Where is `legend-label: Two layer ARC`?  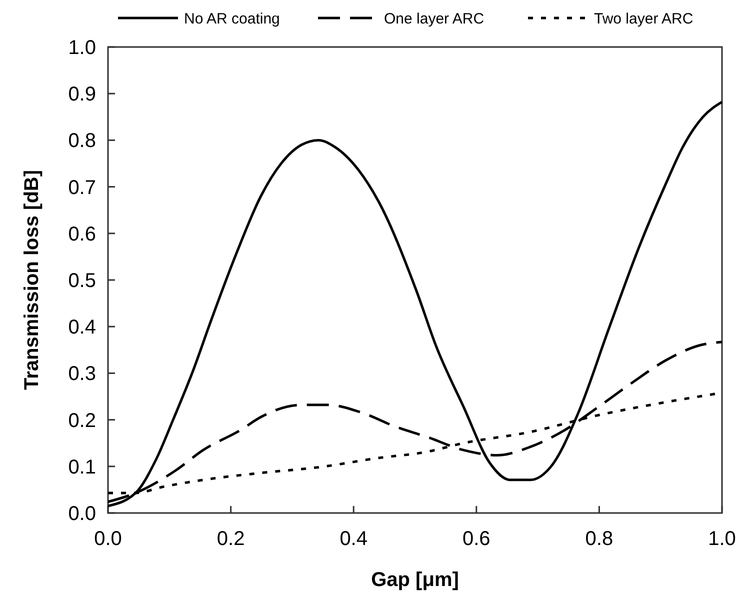 legend-label: Two layer ARC is located at coordinates (644, 19).